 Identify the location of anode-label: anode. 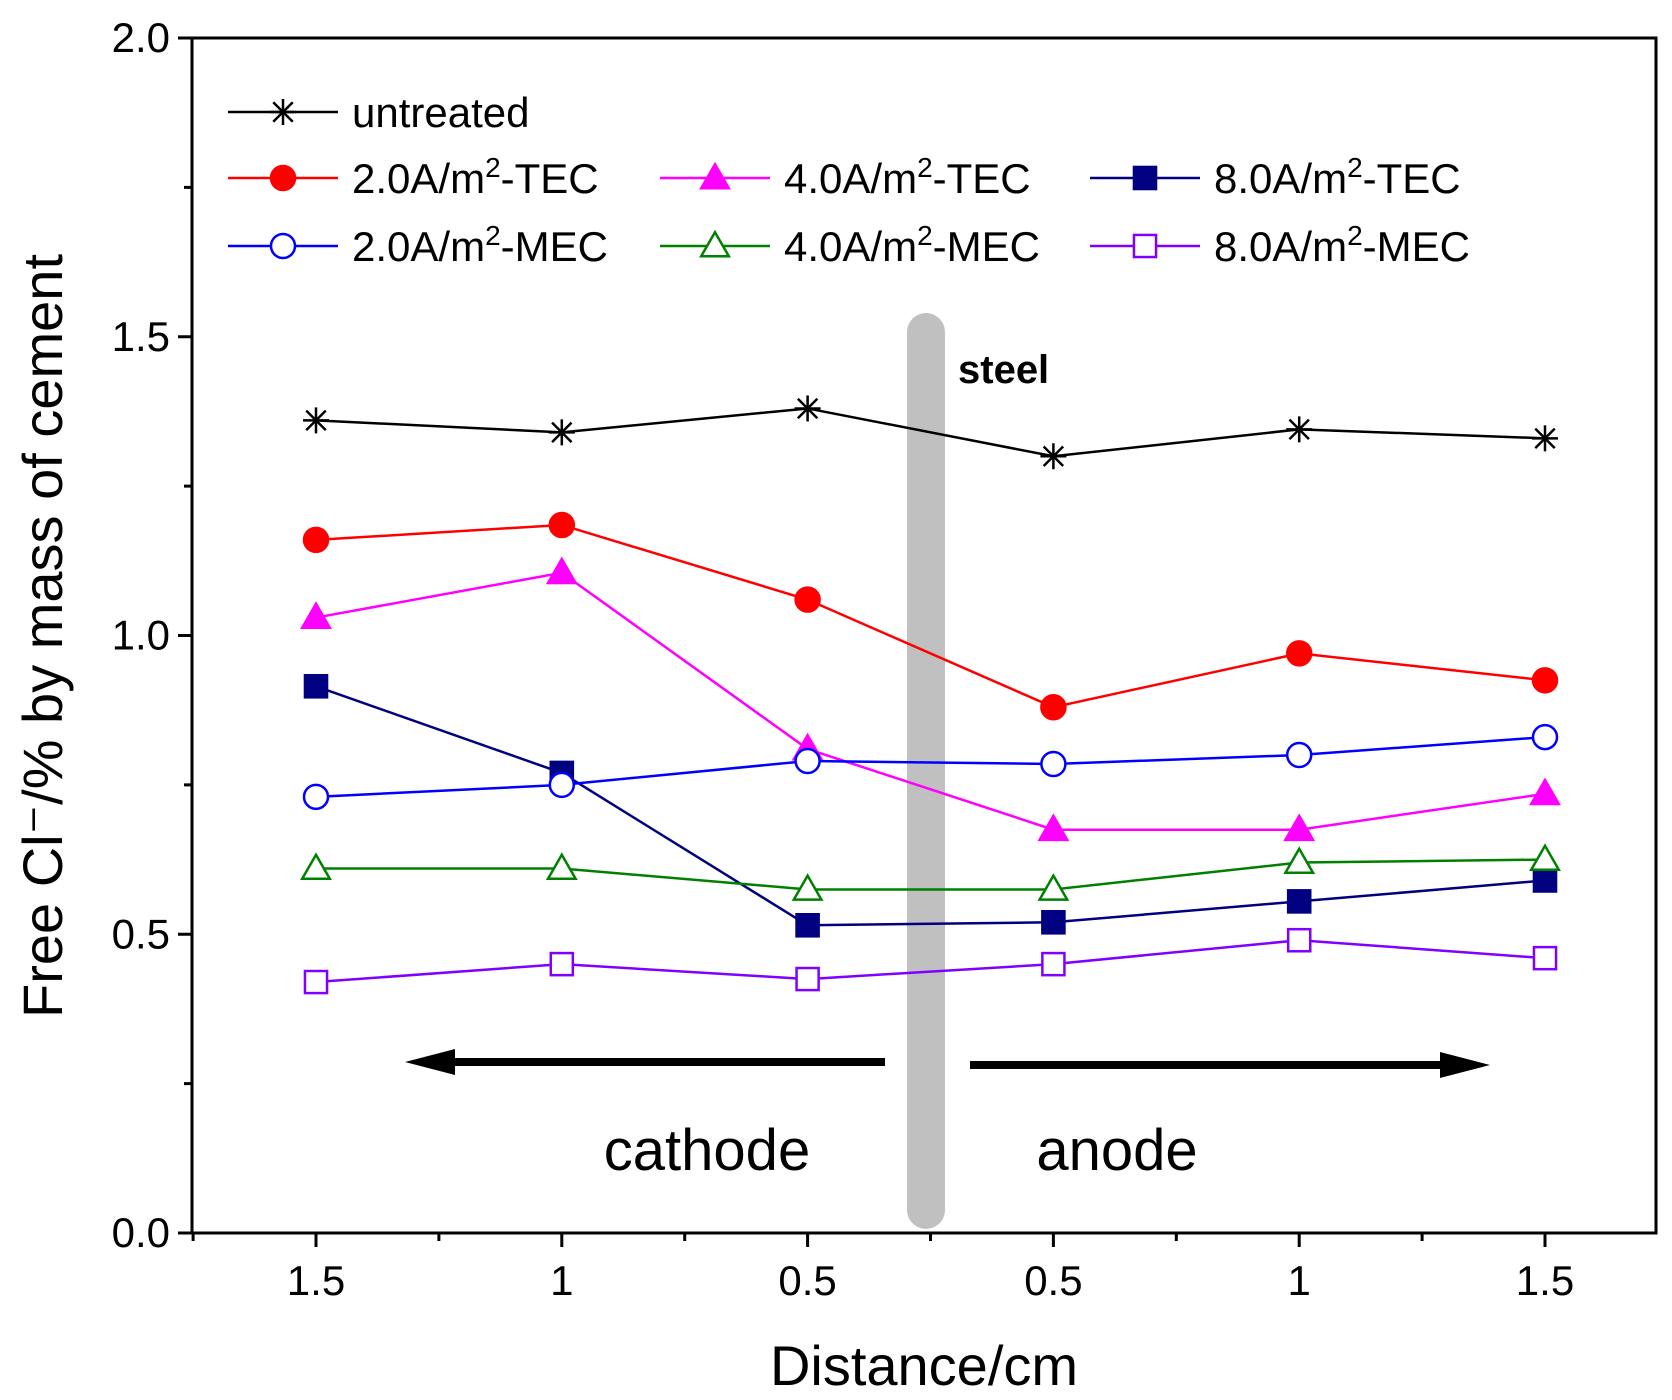
(1116, 1150).